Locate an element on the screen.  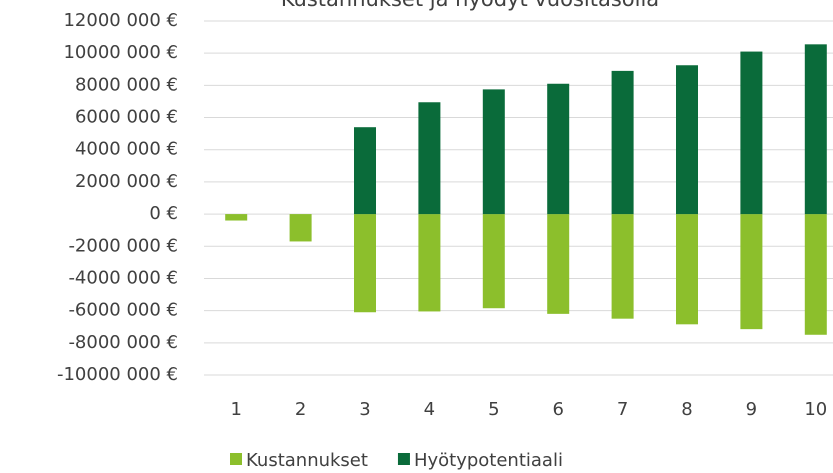
y-tick-label: 12000 000 € is located at coordinates (120, 20).